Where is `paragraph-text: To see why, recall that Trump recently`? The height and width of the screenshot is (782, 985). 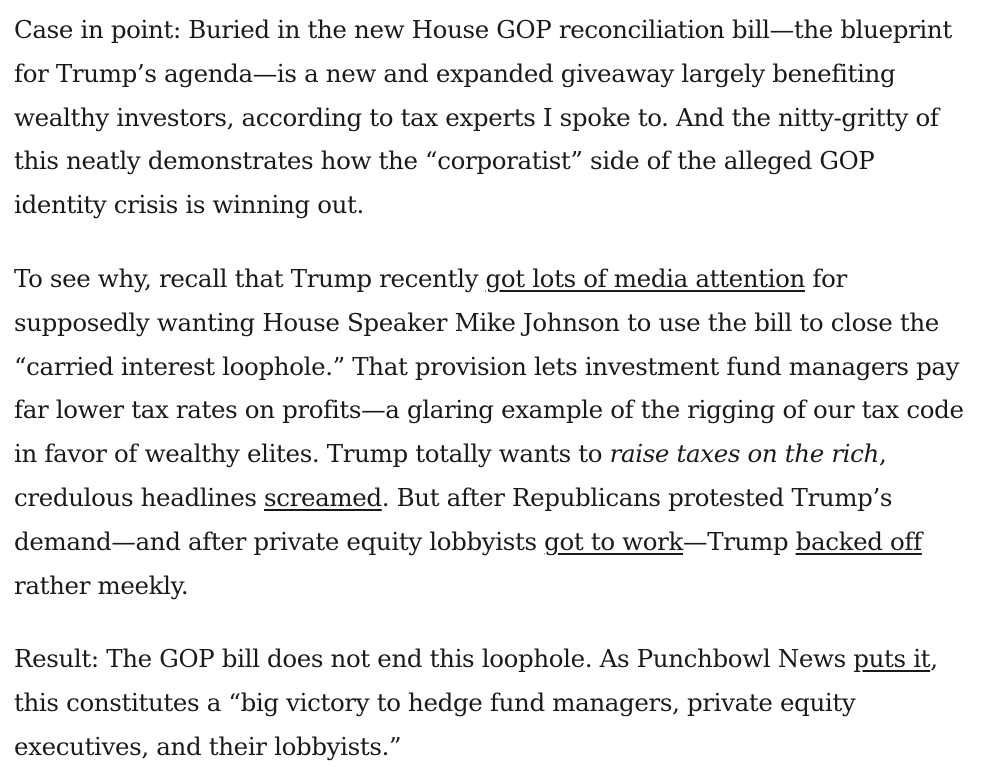
paragraph-text: To see why, recall that Trump recently is located at coordinates (250, 278).